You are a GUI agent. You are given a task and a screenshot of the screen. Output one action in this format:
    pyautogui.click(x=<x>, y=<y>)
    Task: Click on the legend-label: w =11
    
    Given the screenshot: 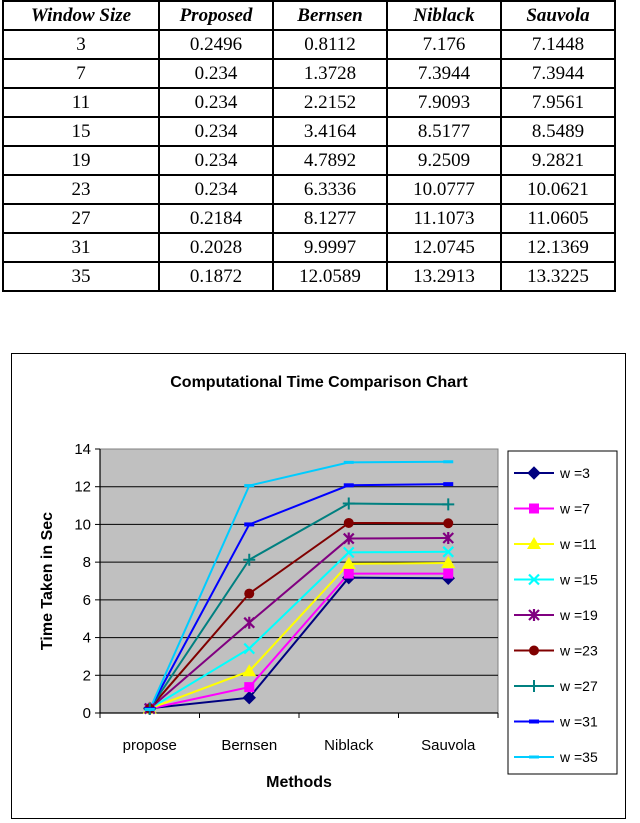 What is the action you would take?
    pyautogui.click(x=578, y=544)
    